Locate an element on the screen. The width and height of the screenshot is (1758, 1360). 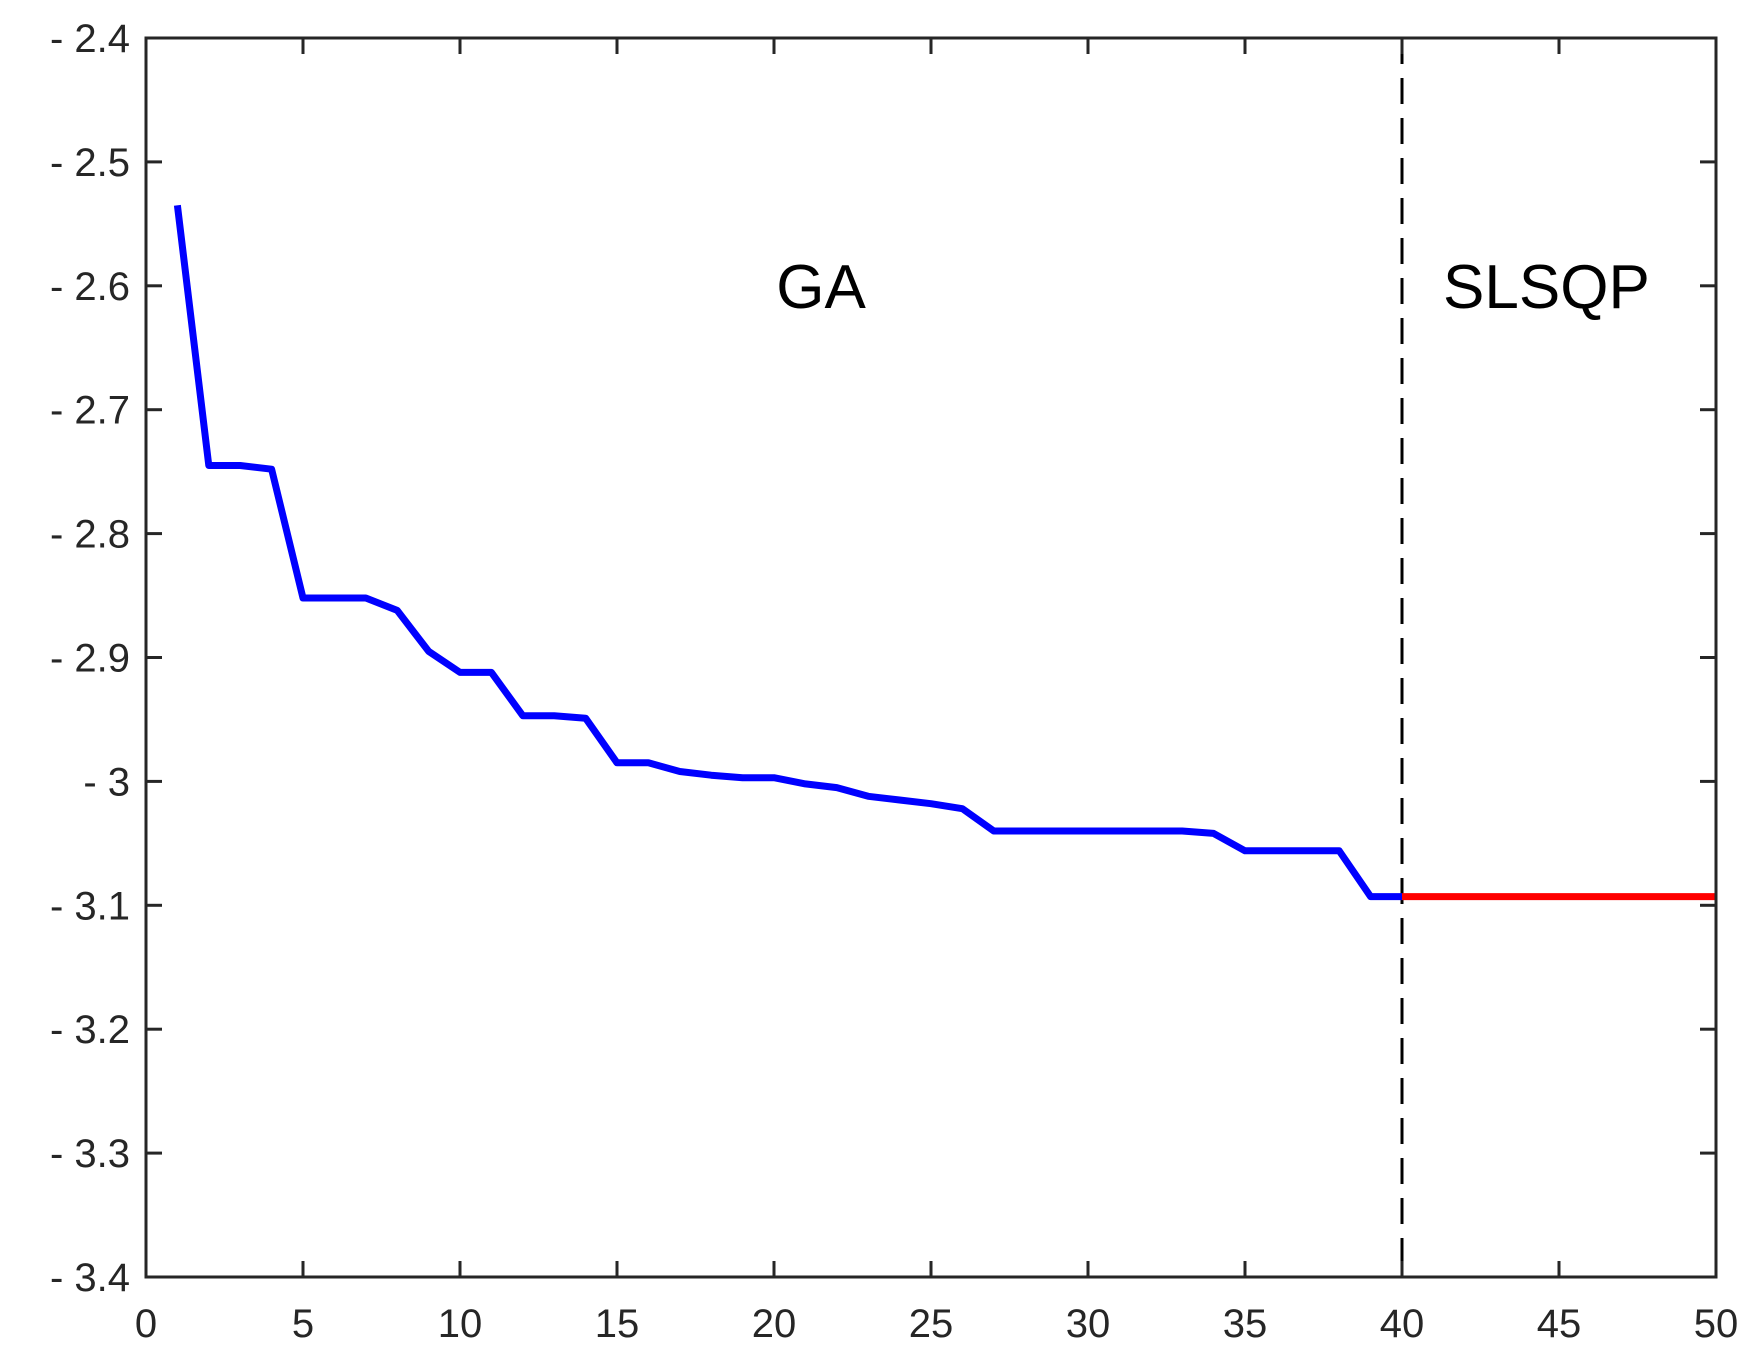
x-tick-label: 10 is located at coordinates (460, 1324).